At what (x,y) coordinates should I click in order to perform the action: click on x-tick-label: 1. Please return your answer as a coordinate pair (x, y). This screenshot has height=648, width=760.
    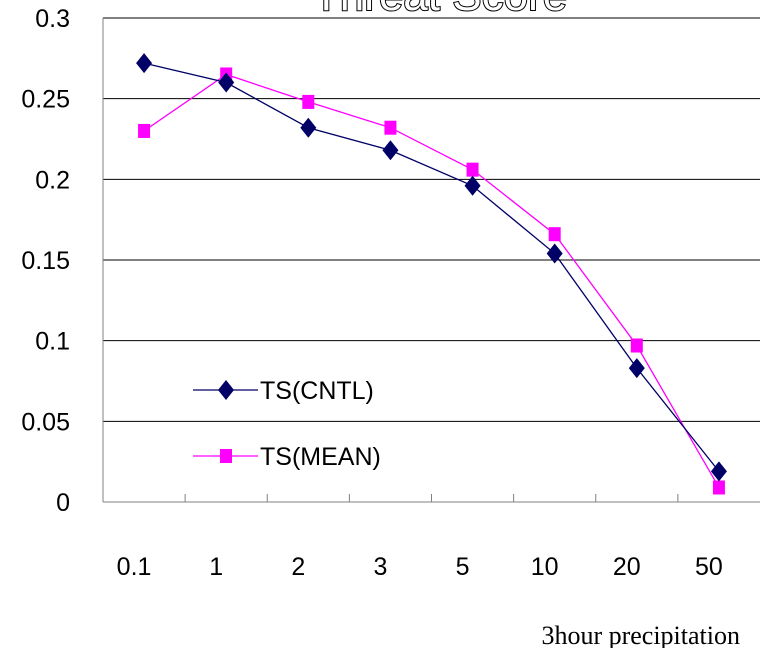
    Looking at the image, I should click on (216, 567).